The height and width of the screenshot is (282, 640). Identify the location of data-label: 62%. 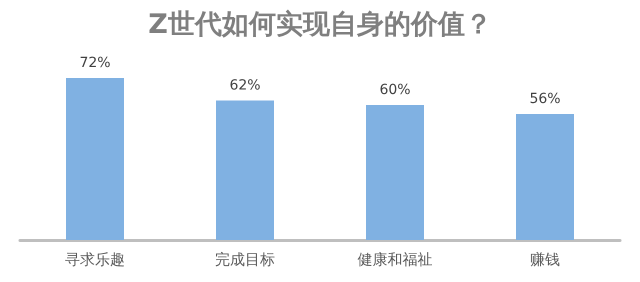
(245, 86).